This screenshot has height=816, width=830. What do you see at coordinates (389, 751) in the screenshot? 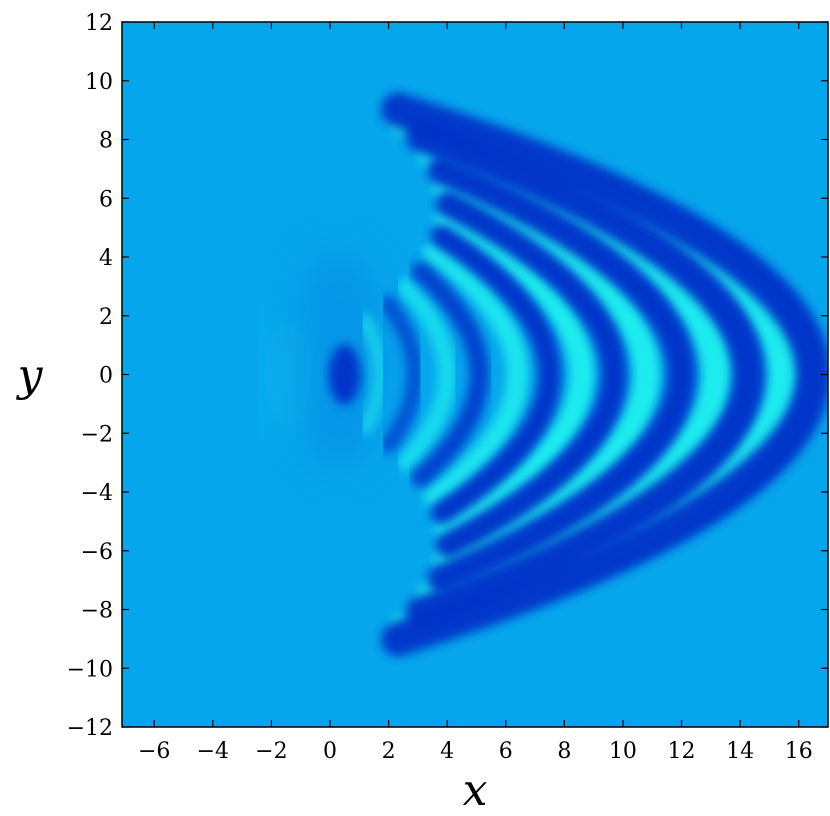
I see `x-tick-label: 2` at bounding box center [389, 751].